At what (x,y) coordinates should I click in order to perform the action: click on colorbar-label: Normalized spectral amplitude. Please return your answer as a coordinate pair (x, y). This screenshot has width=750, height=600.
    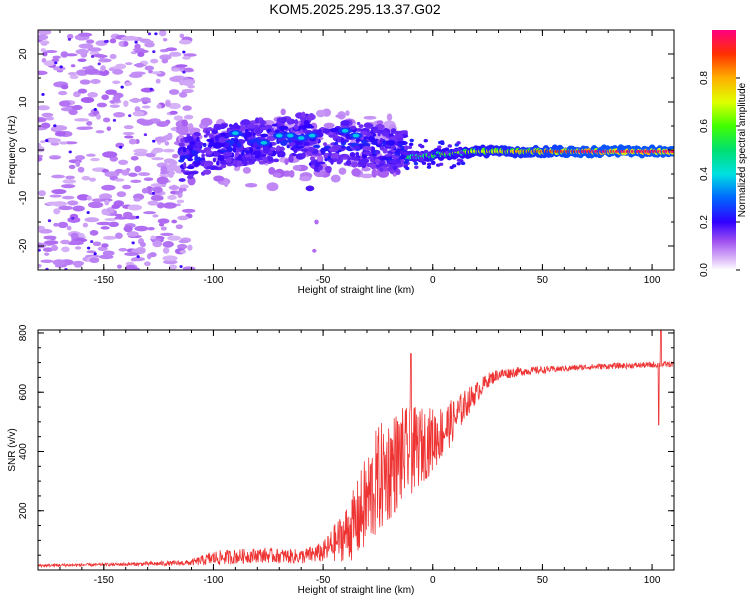
    Looking at the image, I should click on (742, 149).